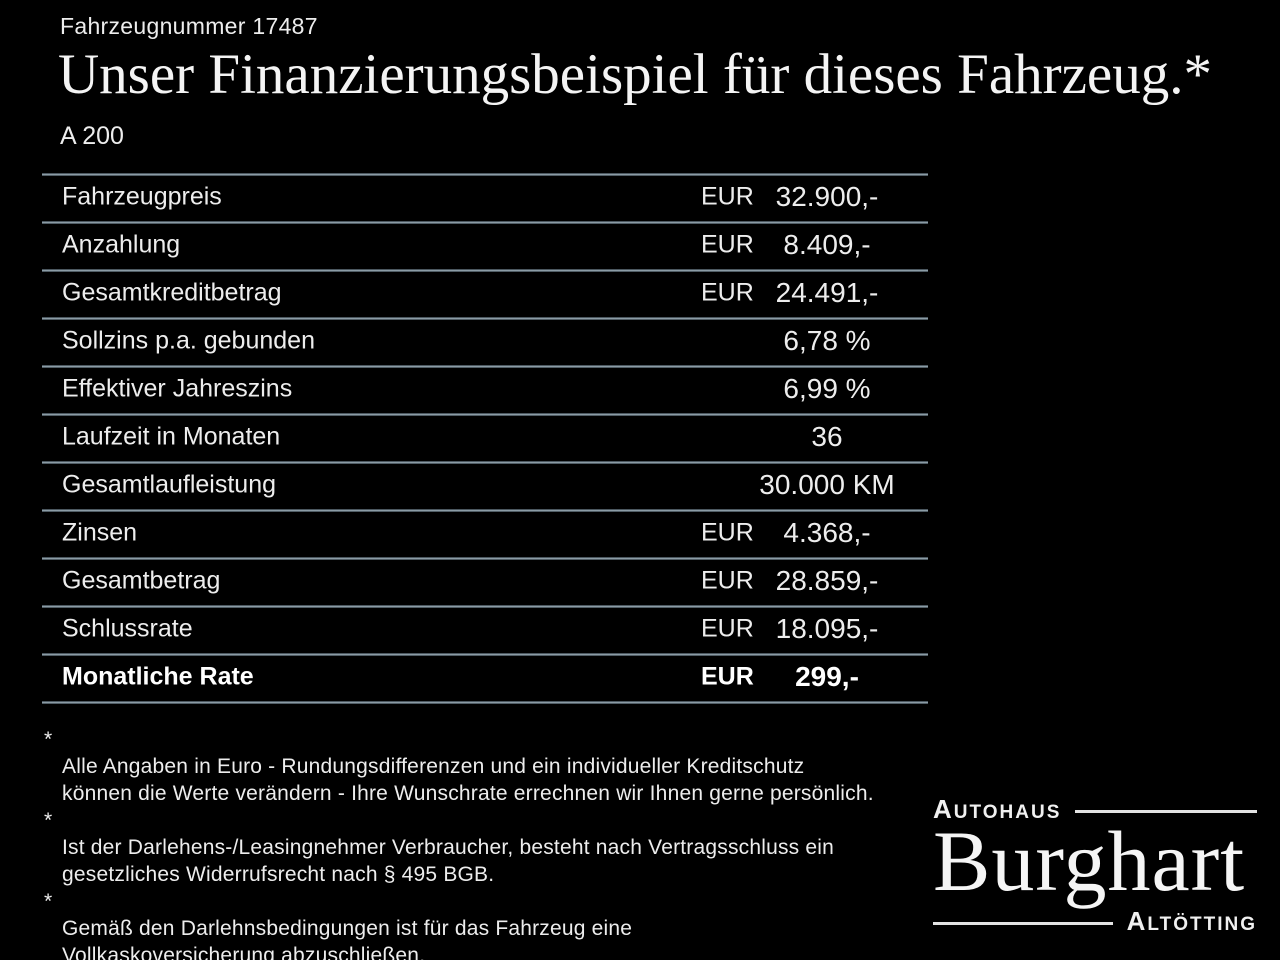  I want to click on logo-top-row: AUTOHAUS, so click(1095, 809).